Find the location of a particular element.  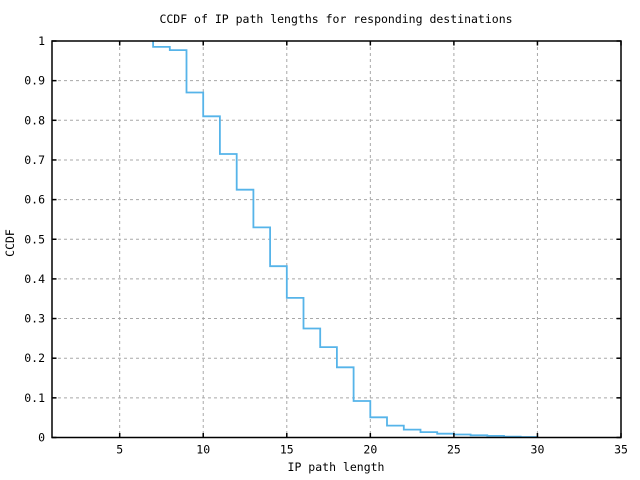

y-tick-label: 0.8 is located at coordinates (34, 120).